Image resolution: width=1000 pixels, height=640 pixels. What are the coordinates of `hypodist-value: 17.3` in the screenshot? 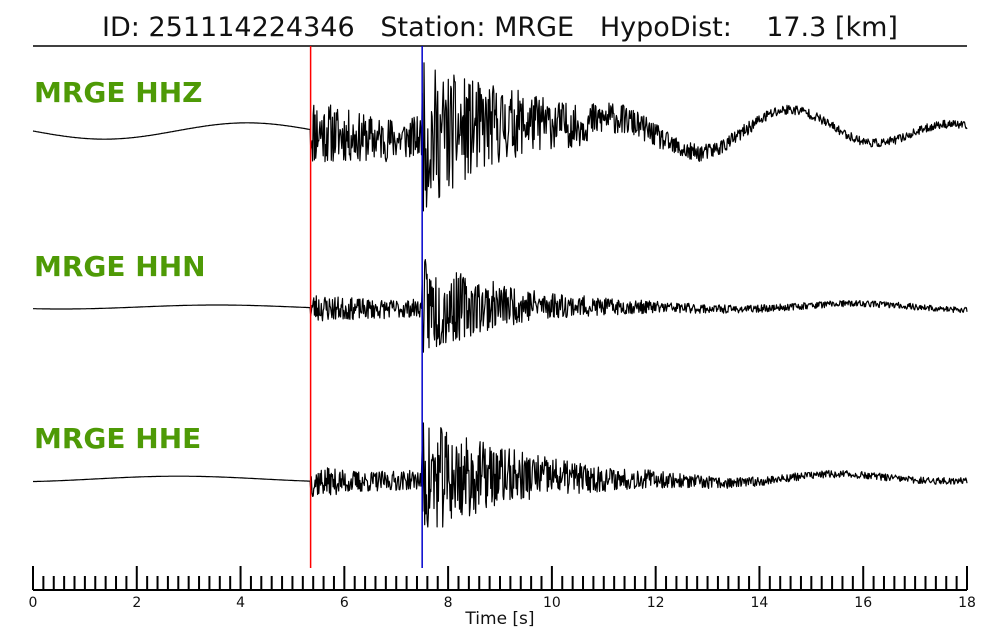 It's located at (796, 27).